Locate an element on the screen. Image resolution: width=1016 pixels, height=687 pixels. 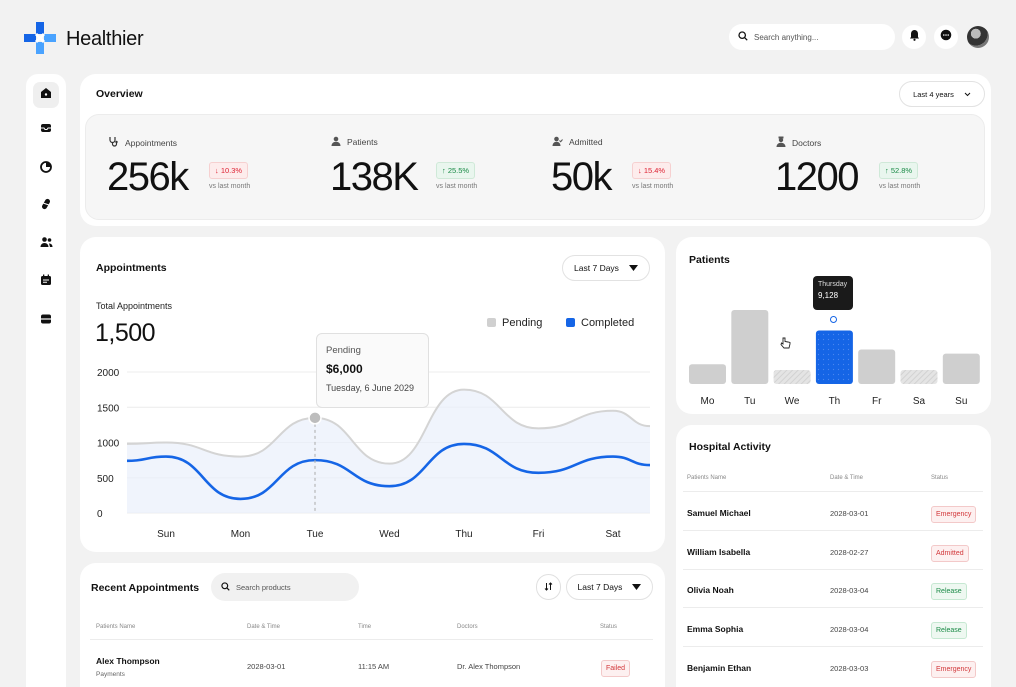
wallet-icon is located at coordinates (46, 321).